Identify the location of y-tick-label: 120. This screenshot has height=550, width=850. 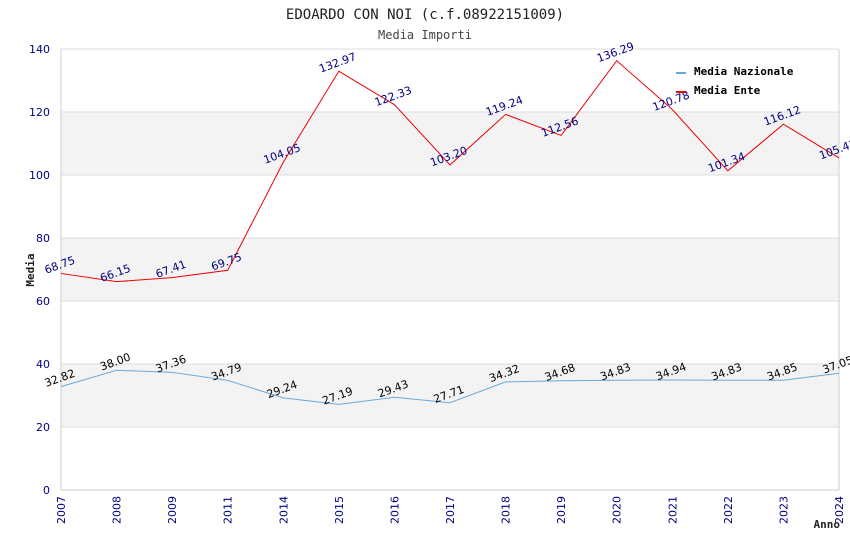
(39, 112).